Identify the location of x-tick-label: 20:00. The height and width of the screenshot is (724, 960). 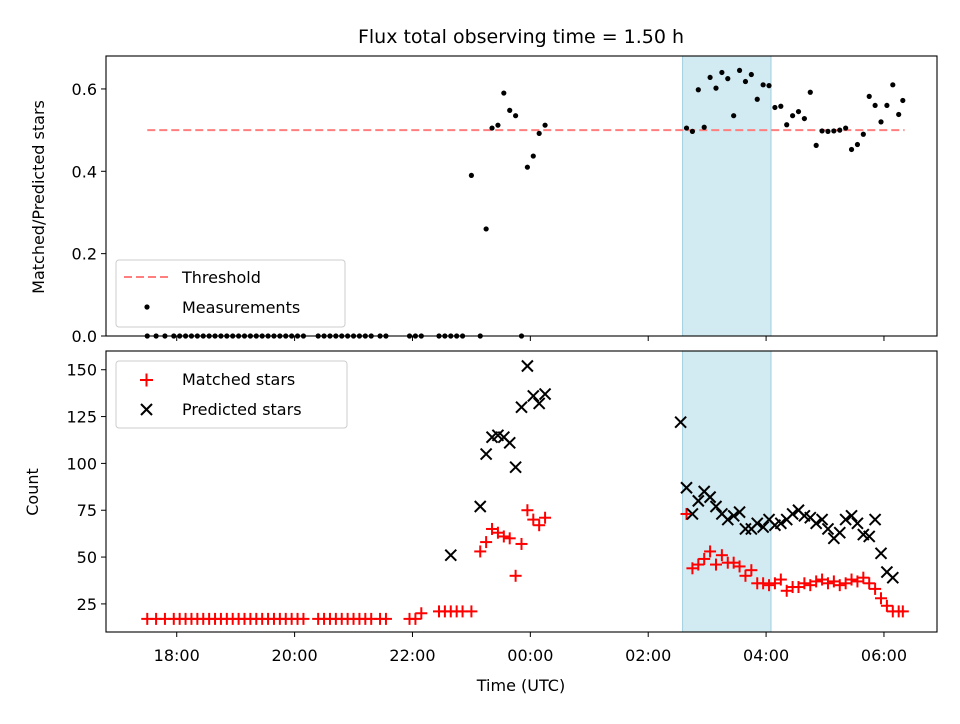
(295, 655).